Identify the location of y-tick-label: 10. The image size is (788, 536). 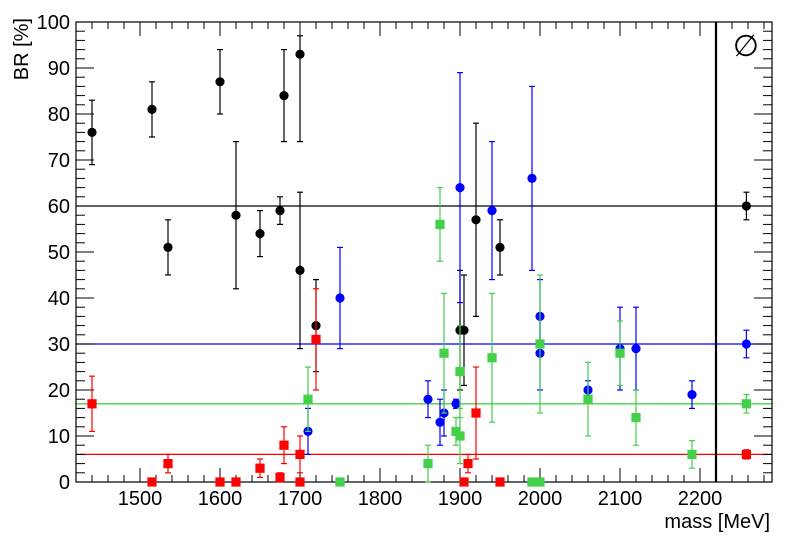
(59, 437).